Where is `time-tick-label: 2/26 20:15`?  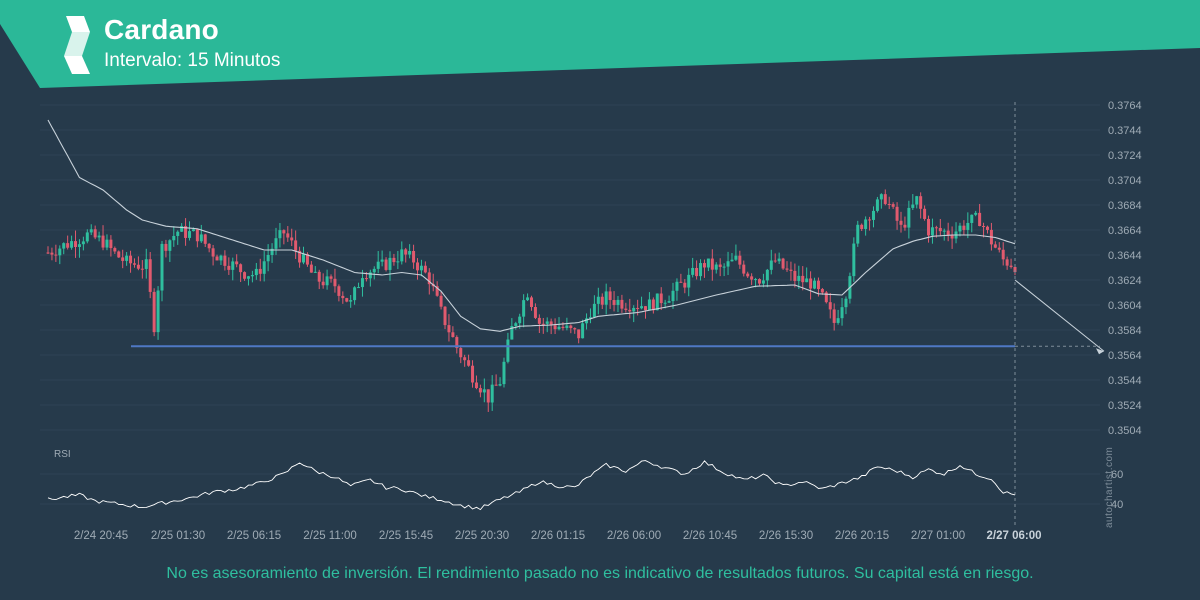 time-tick-label: 2/26 20:15 is located at coordinates (862, 536).